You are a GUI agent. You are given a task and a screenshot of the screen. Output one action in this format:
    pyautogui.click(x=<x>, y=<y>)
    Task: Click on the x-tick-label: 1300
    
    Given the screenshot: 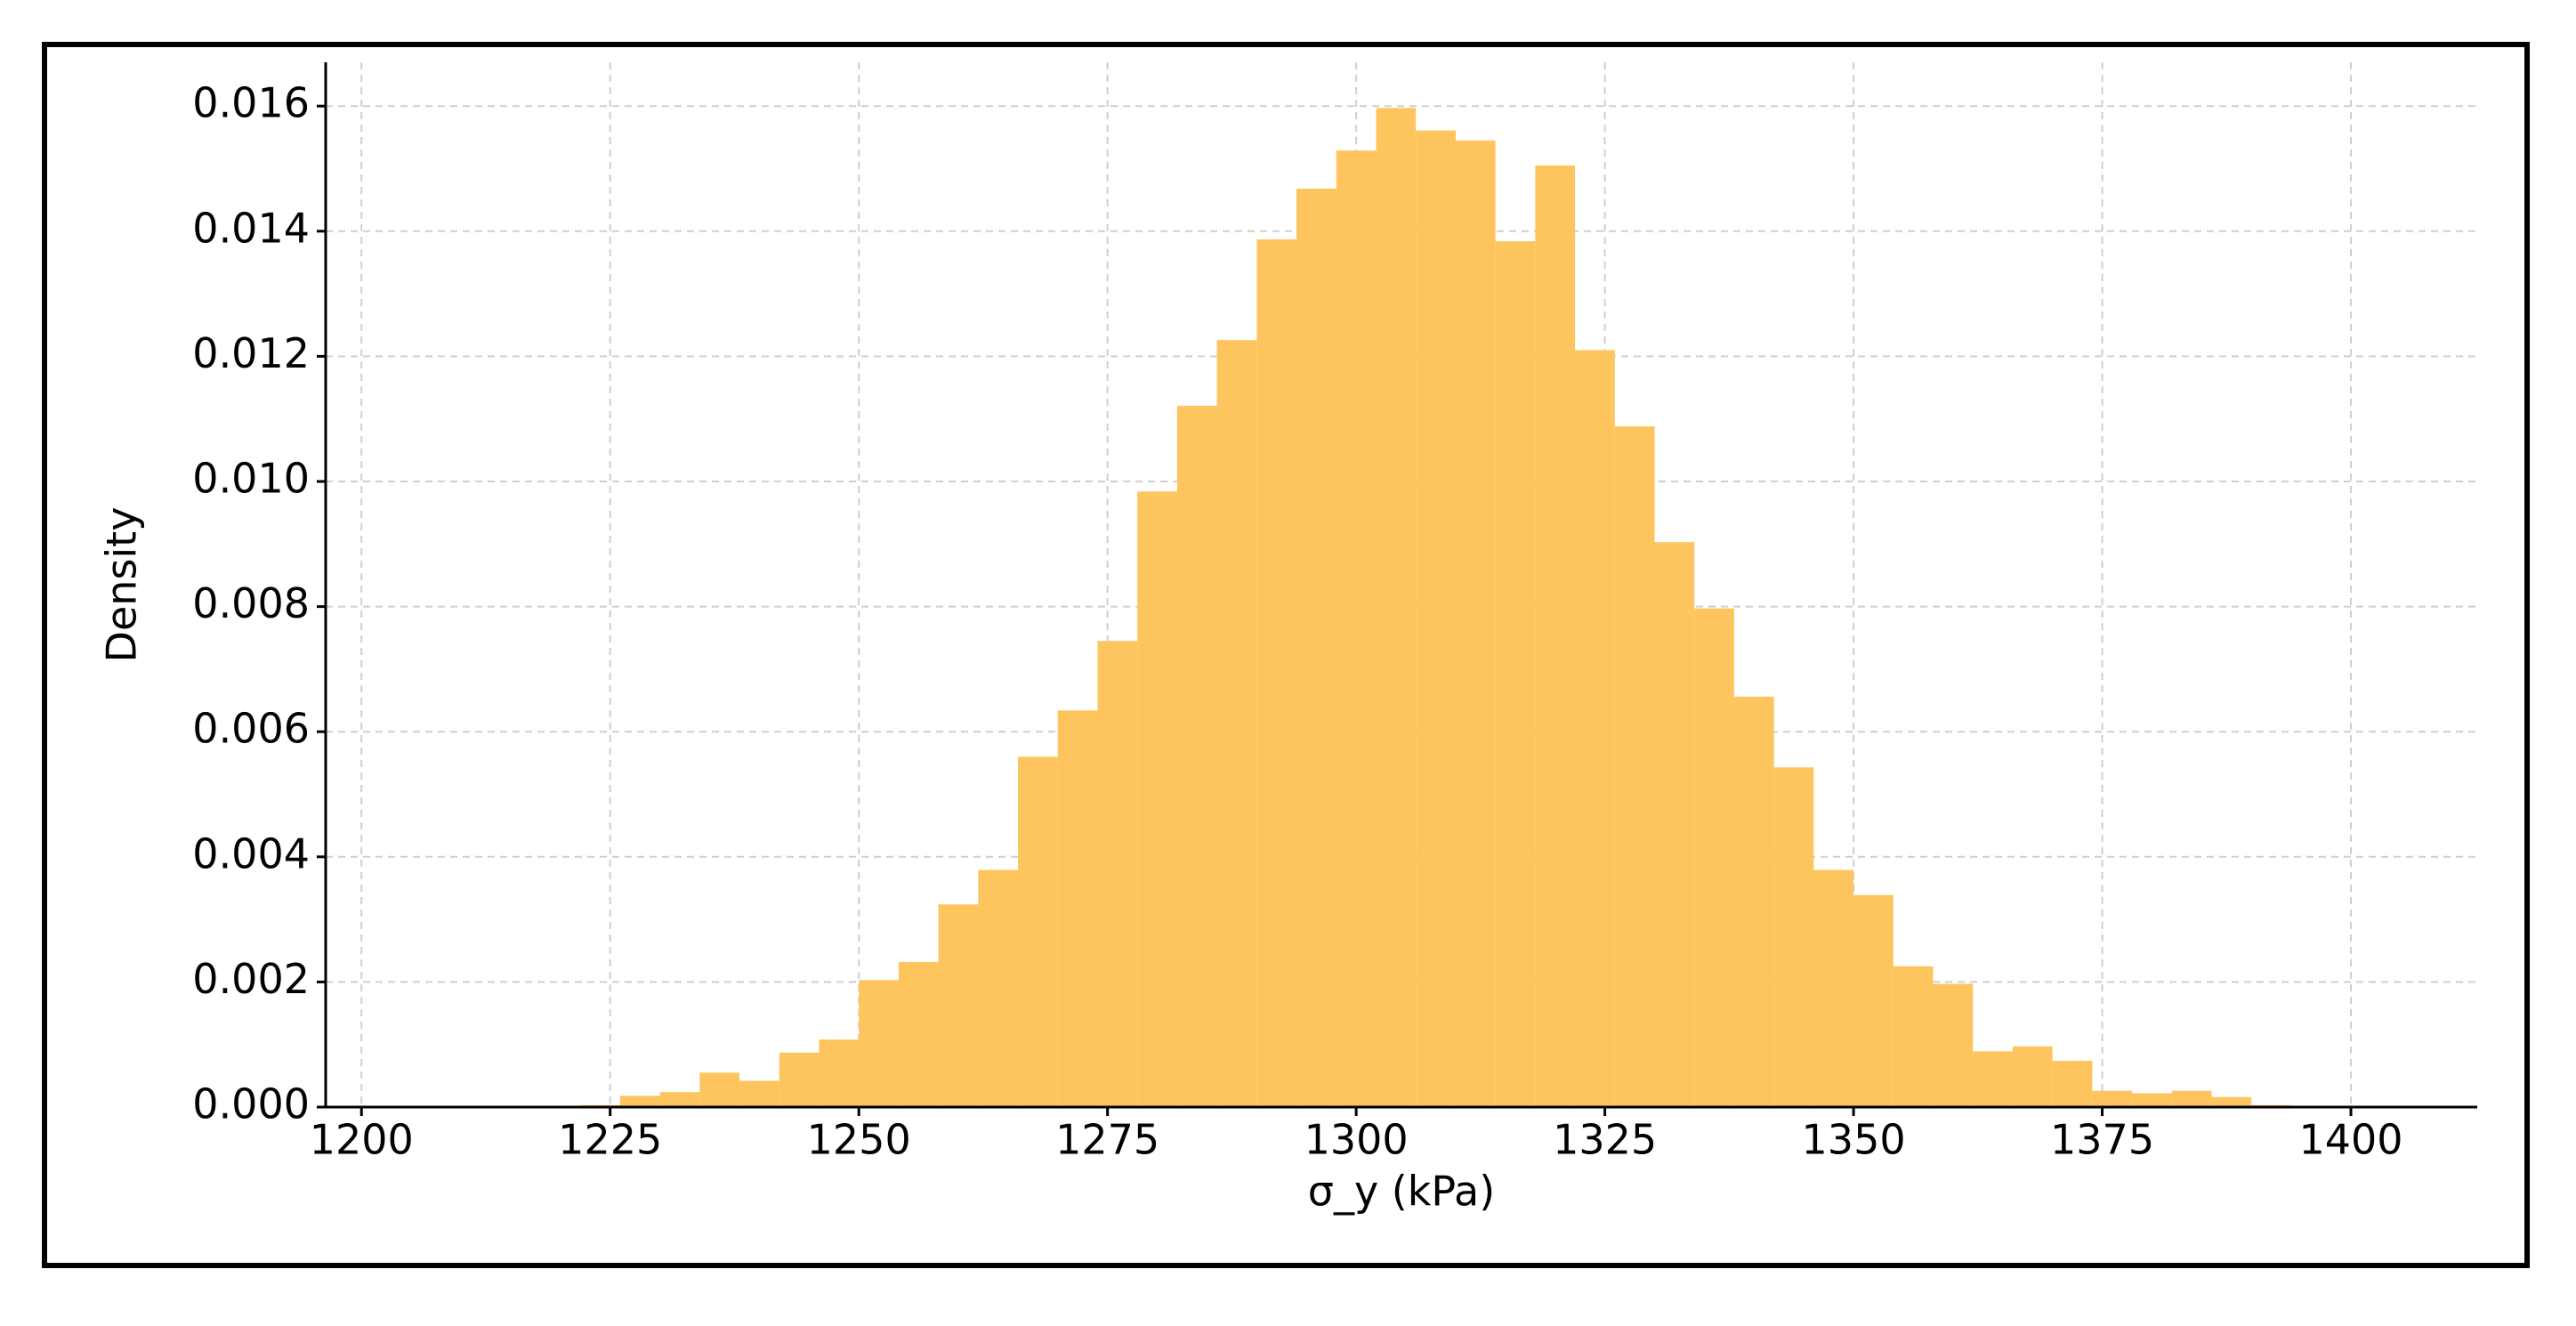 What is the action you would take?
    pyautogui.click(x=1356, y=1140)
    